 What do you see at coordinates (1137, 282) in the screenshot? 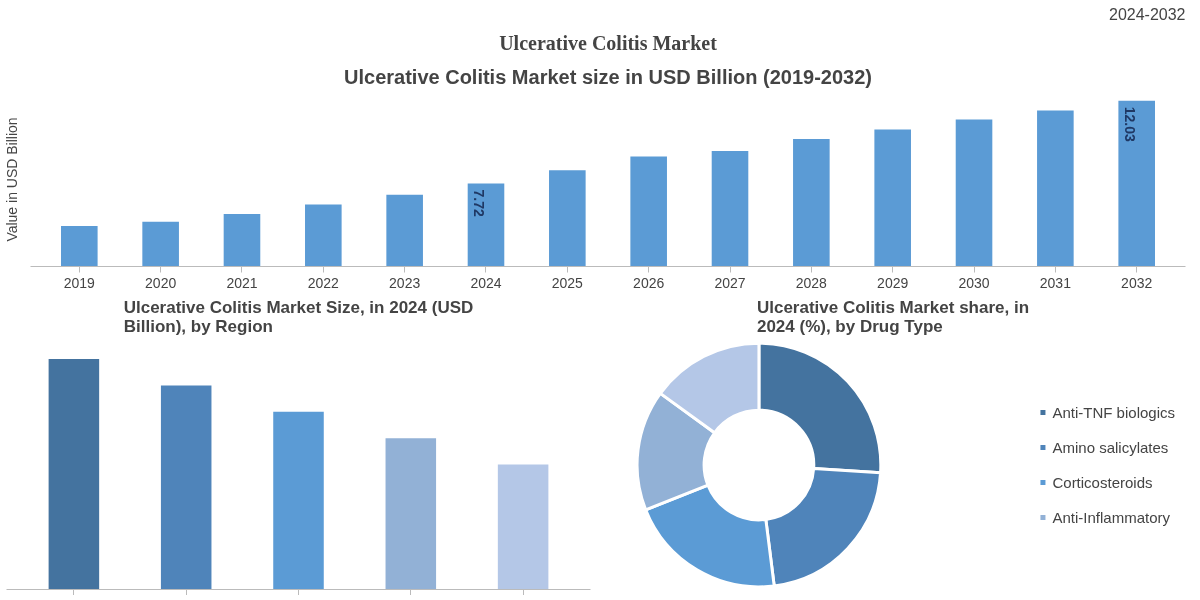
I see `x-tick-label: 2032` at bounding box center [1137, 282].